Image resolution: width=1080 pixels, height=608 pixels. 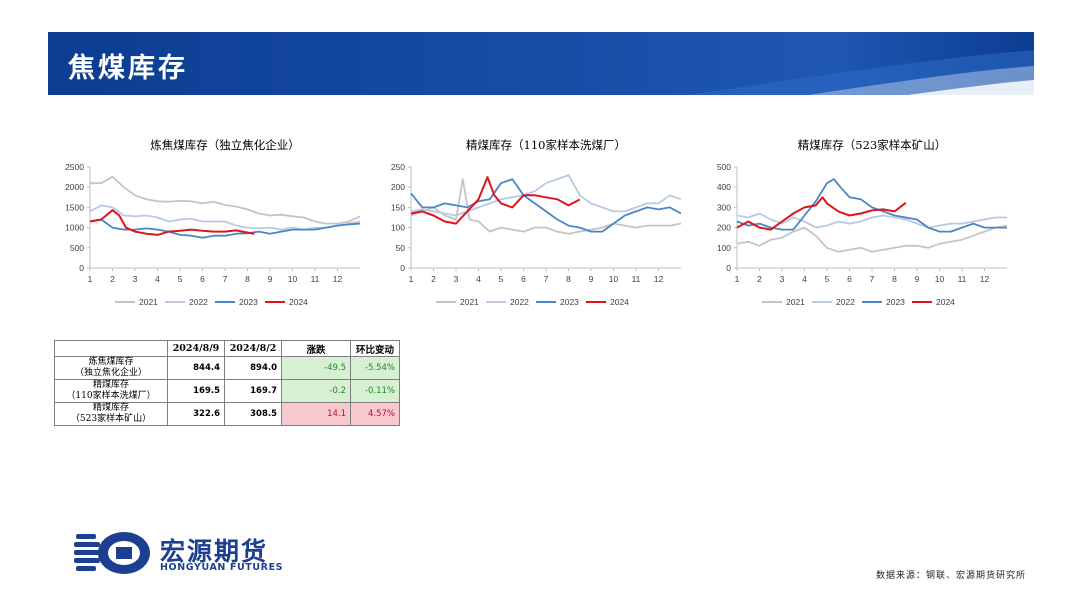 I want to click on table-header-blank, so click(x=111, y=348).